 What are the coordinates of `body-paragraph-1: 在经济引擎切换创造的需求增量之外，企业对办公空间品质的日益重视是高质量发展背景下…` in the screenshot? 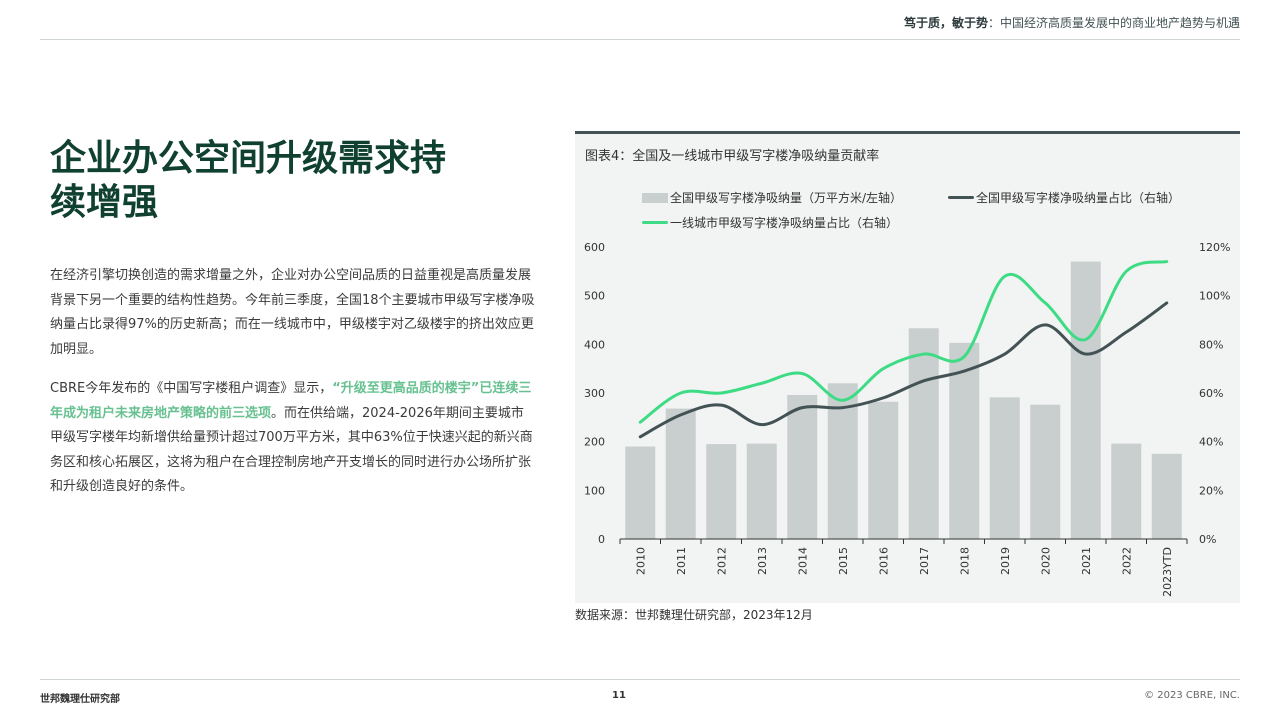 It's located at (292, 312).